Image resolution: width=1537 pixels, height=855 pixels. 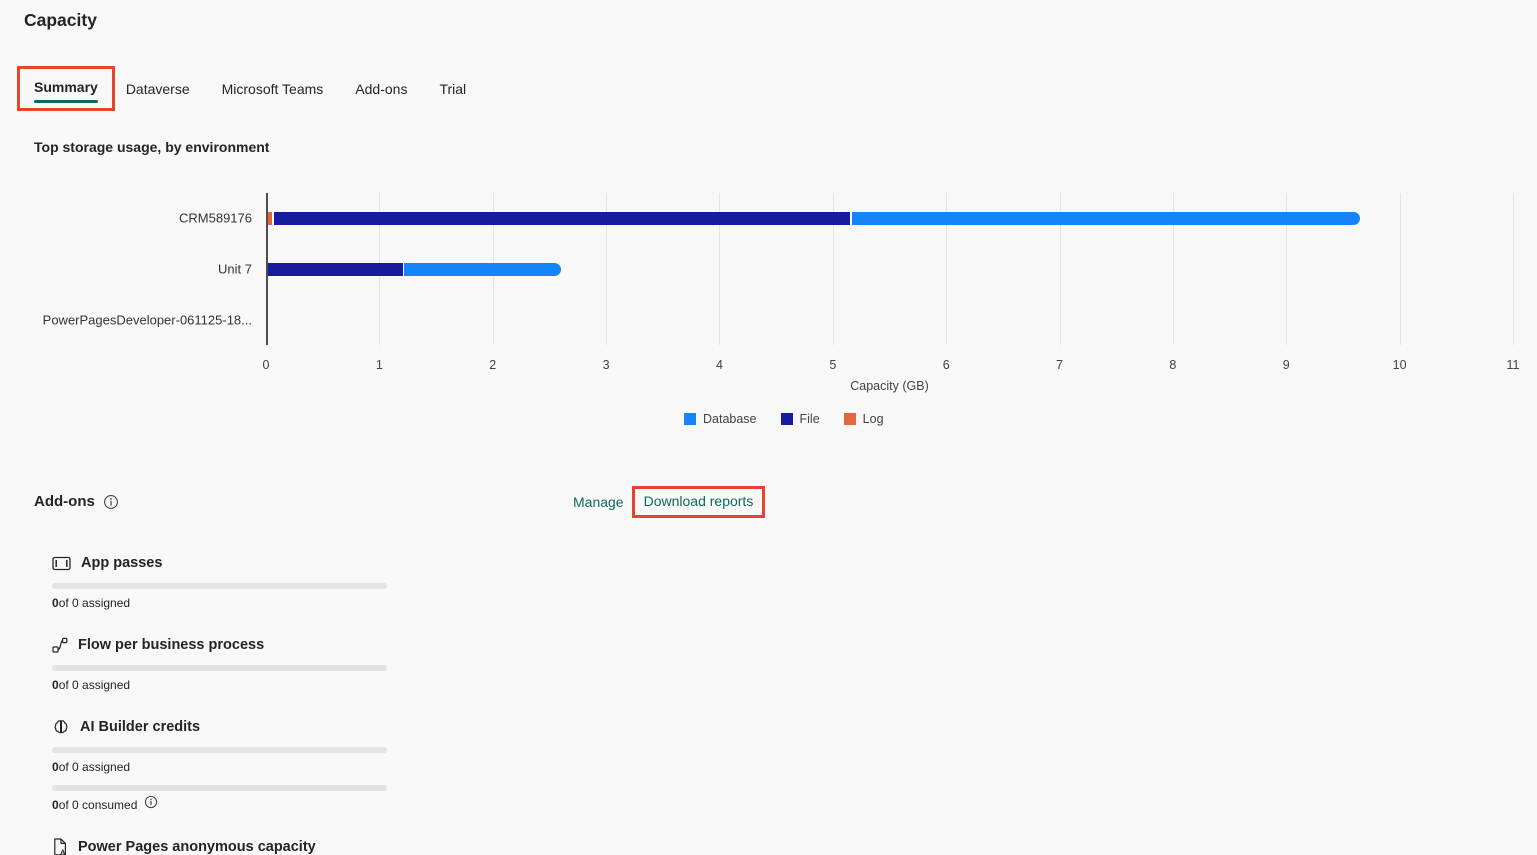 I want to click on annotation-box-summary-tab: Summary, so click(x=66, y=88).